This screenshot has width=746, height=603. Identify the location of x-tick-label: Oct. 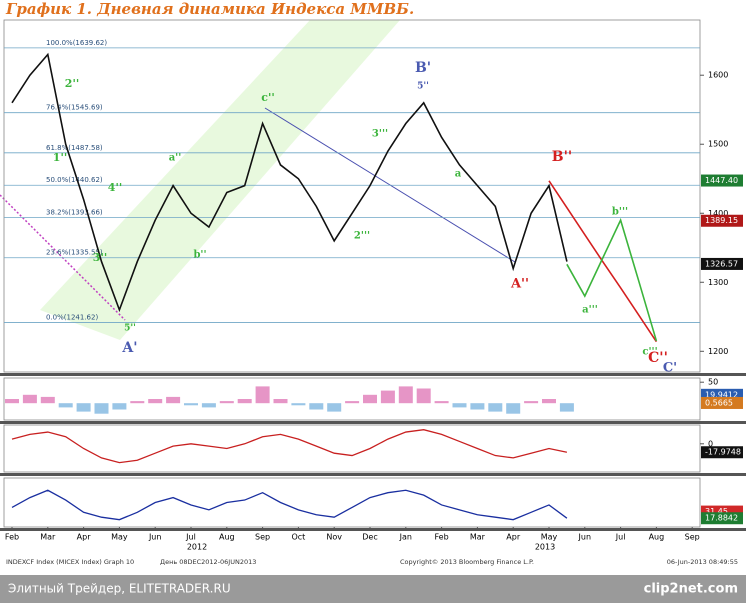
(298, 537).